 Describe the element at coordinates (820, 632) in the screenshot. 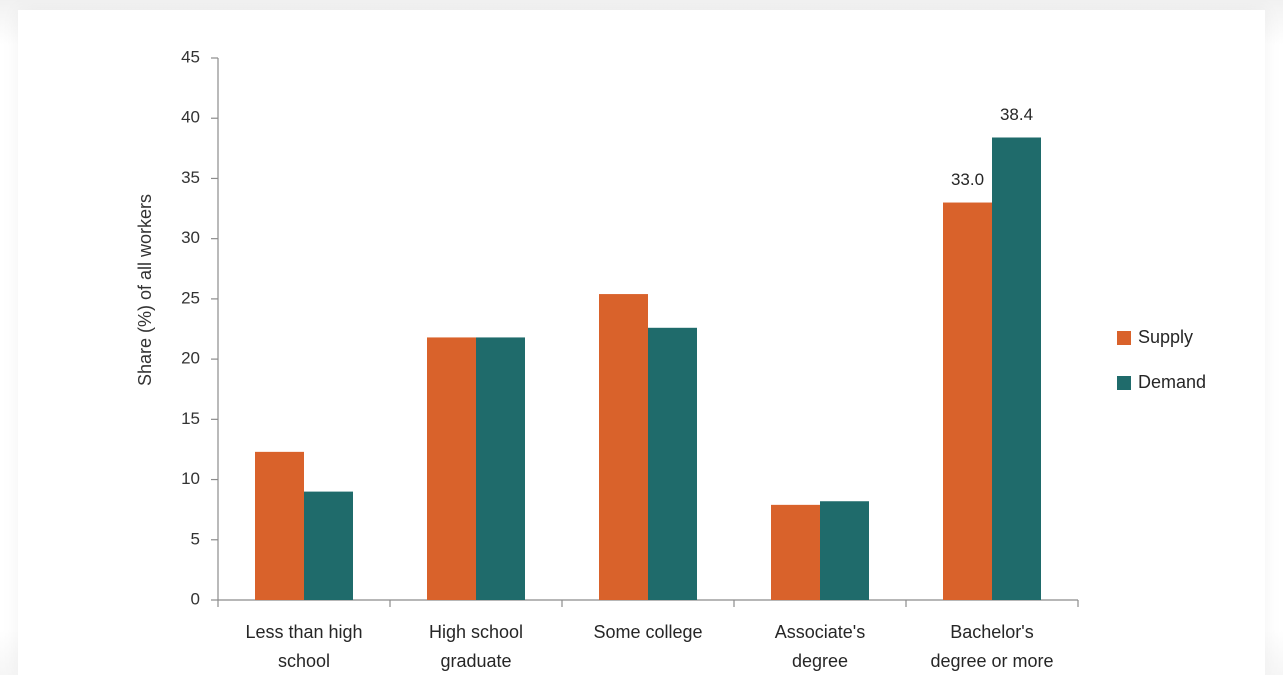

I see `x-category-label: Associate's` at that location.